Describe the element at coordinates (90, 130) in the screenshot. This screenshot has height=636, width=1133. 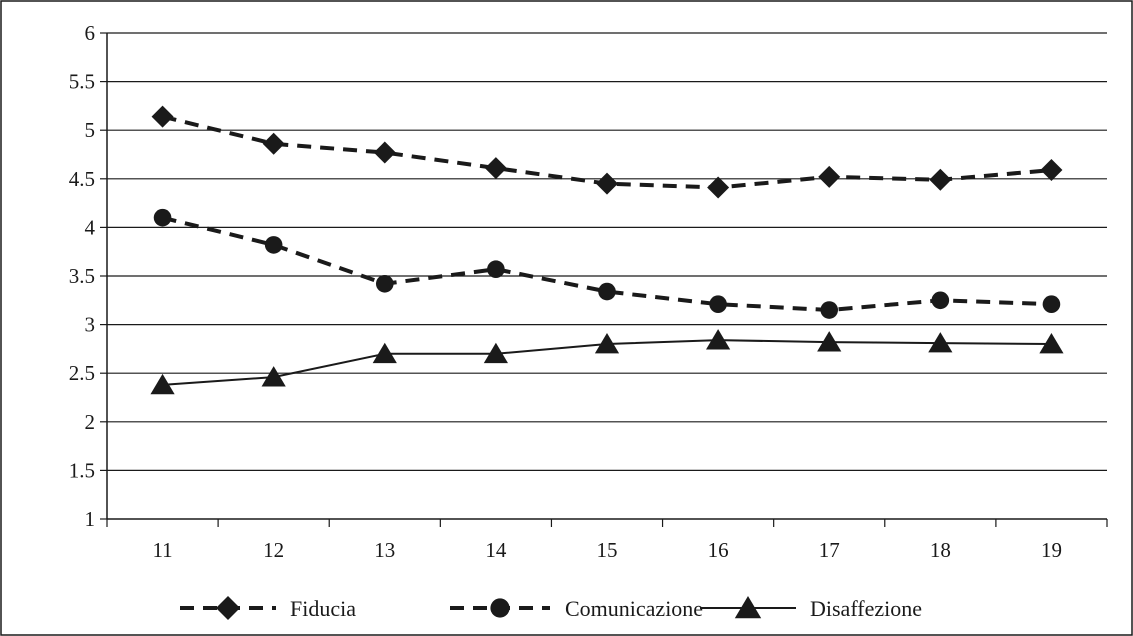
I see `y-tick-label: 5` at that location.